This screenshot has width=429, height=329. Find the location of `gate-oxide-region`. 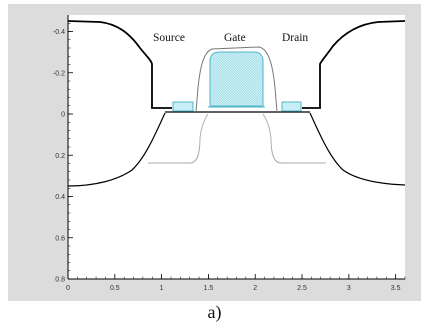

gate-oxide-region is located at coordinates (236, 79).